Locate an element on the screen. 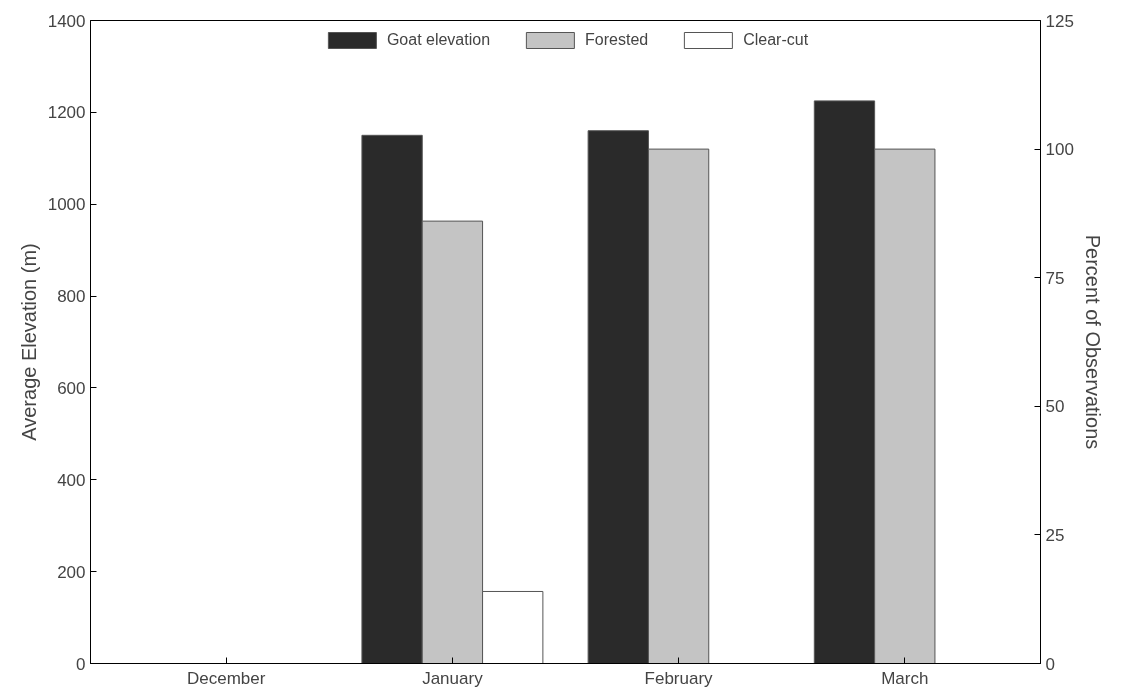 This screenshot has width=1141, height=700. y2-tick-label: 100 is located at coordinates (1059, 150).